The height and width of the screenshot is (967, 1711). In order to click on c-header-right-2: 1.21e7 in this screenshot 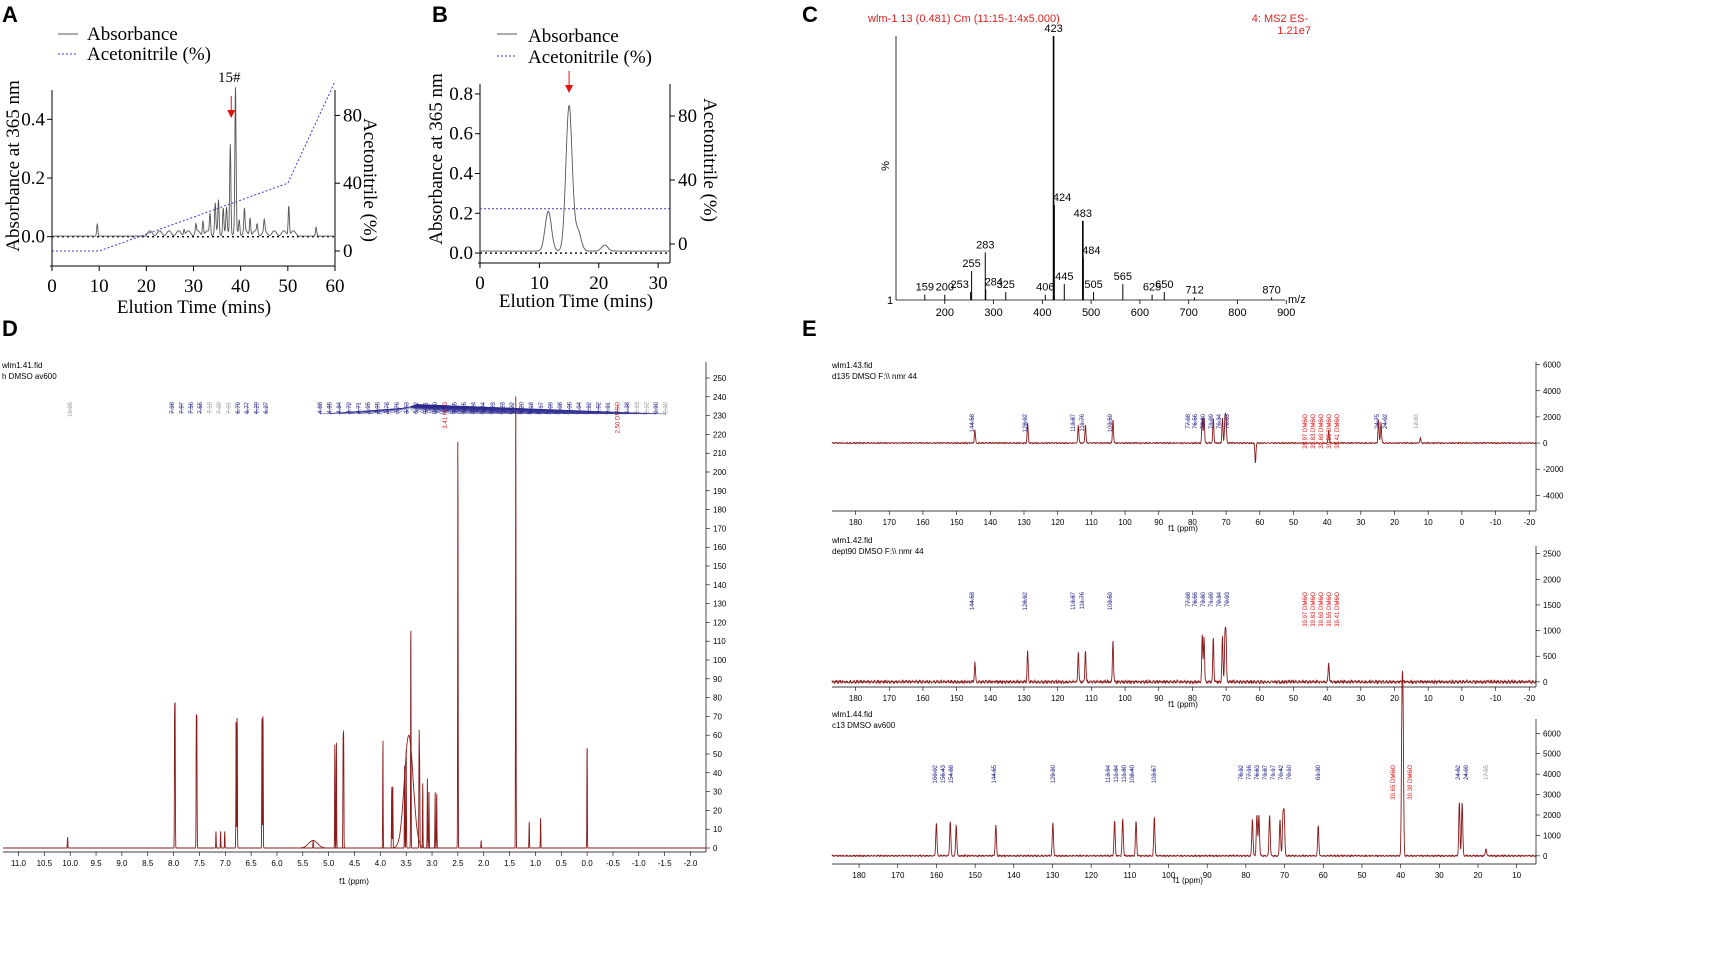, I will do `click(1294, 31)`.